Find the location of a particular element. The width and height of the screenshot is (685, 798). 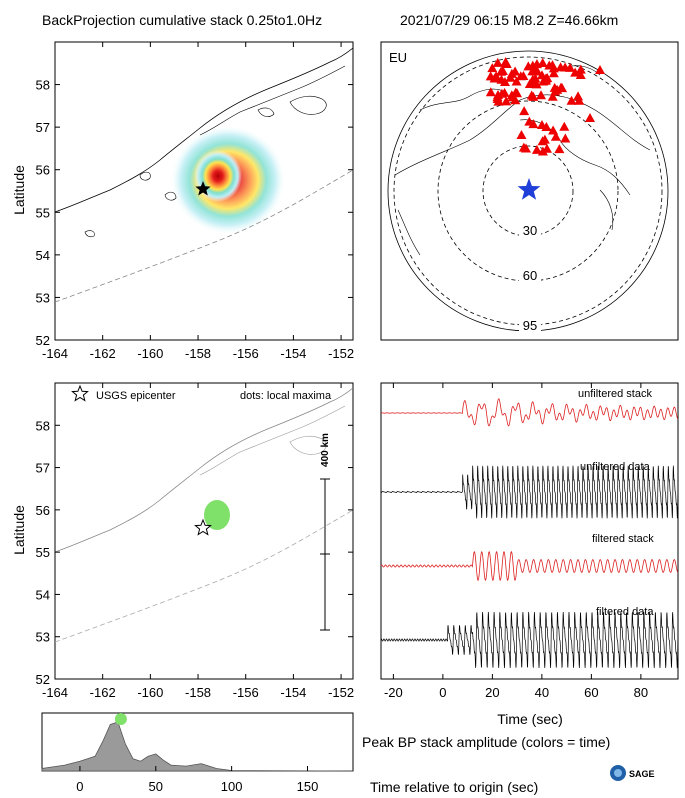

x-tick-label: -20 is located at coordinates (393, 692).